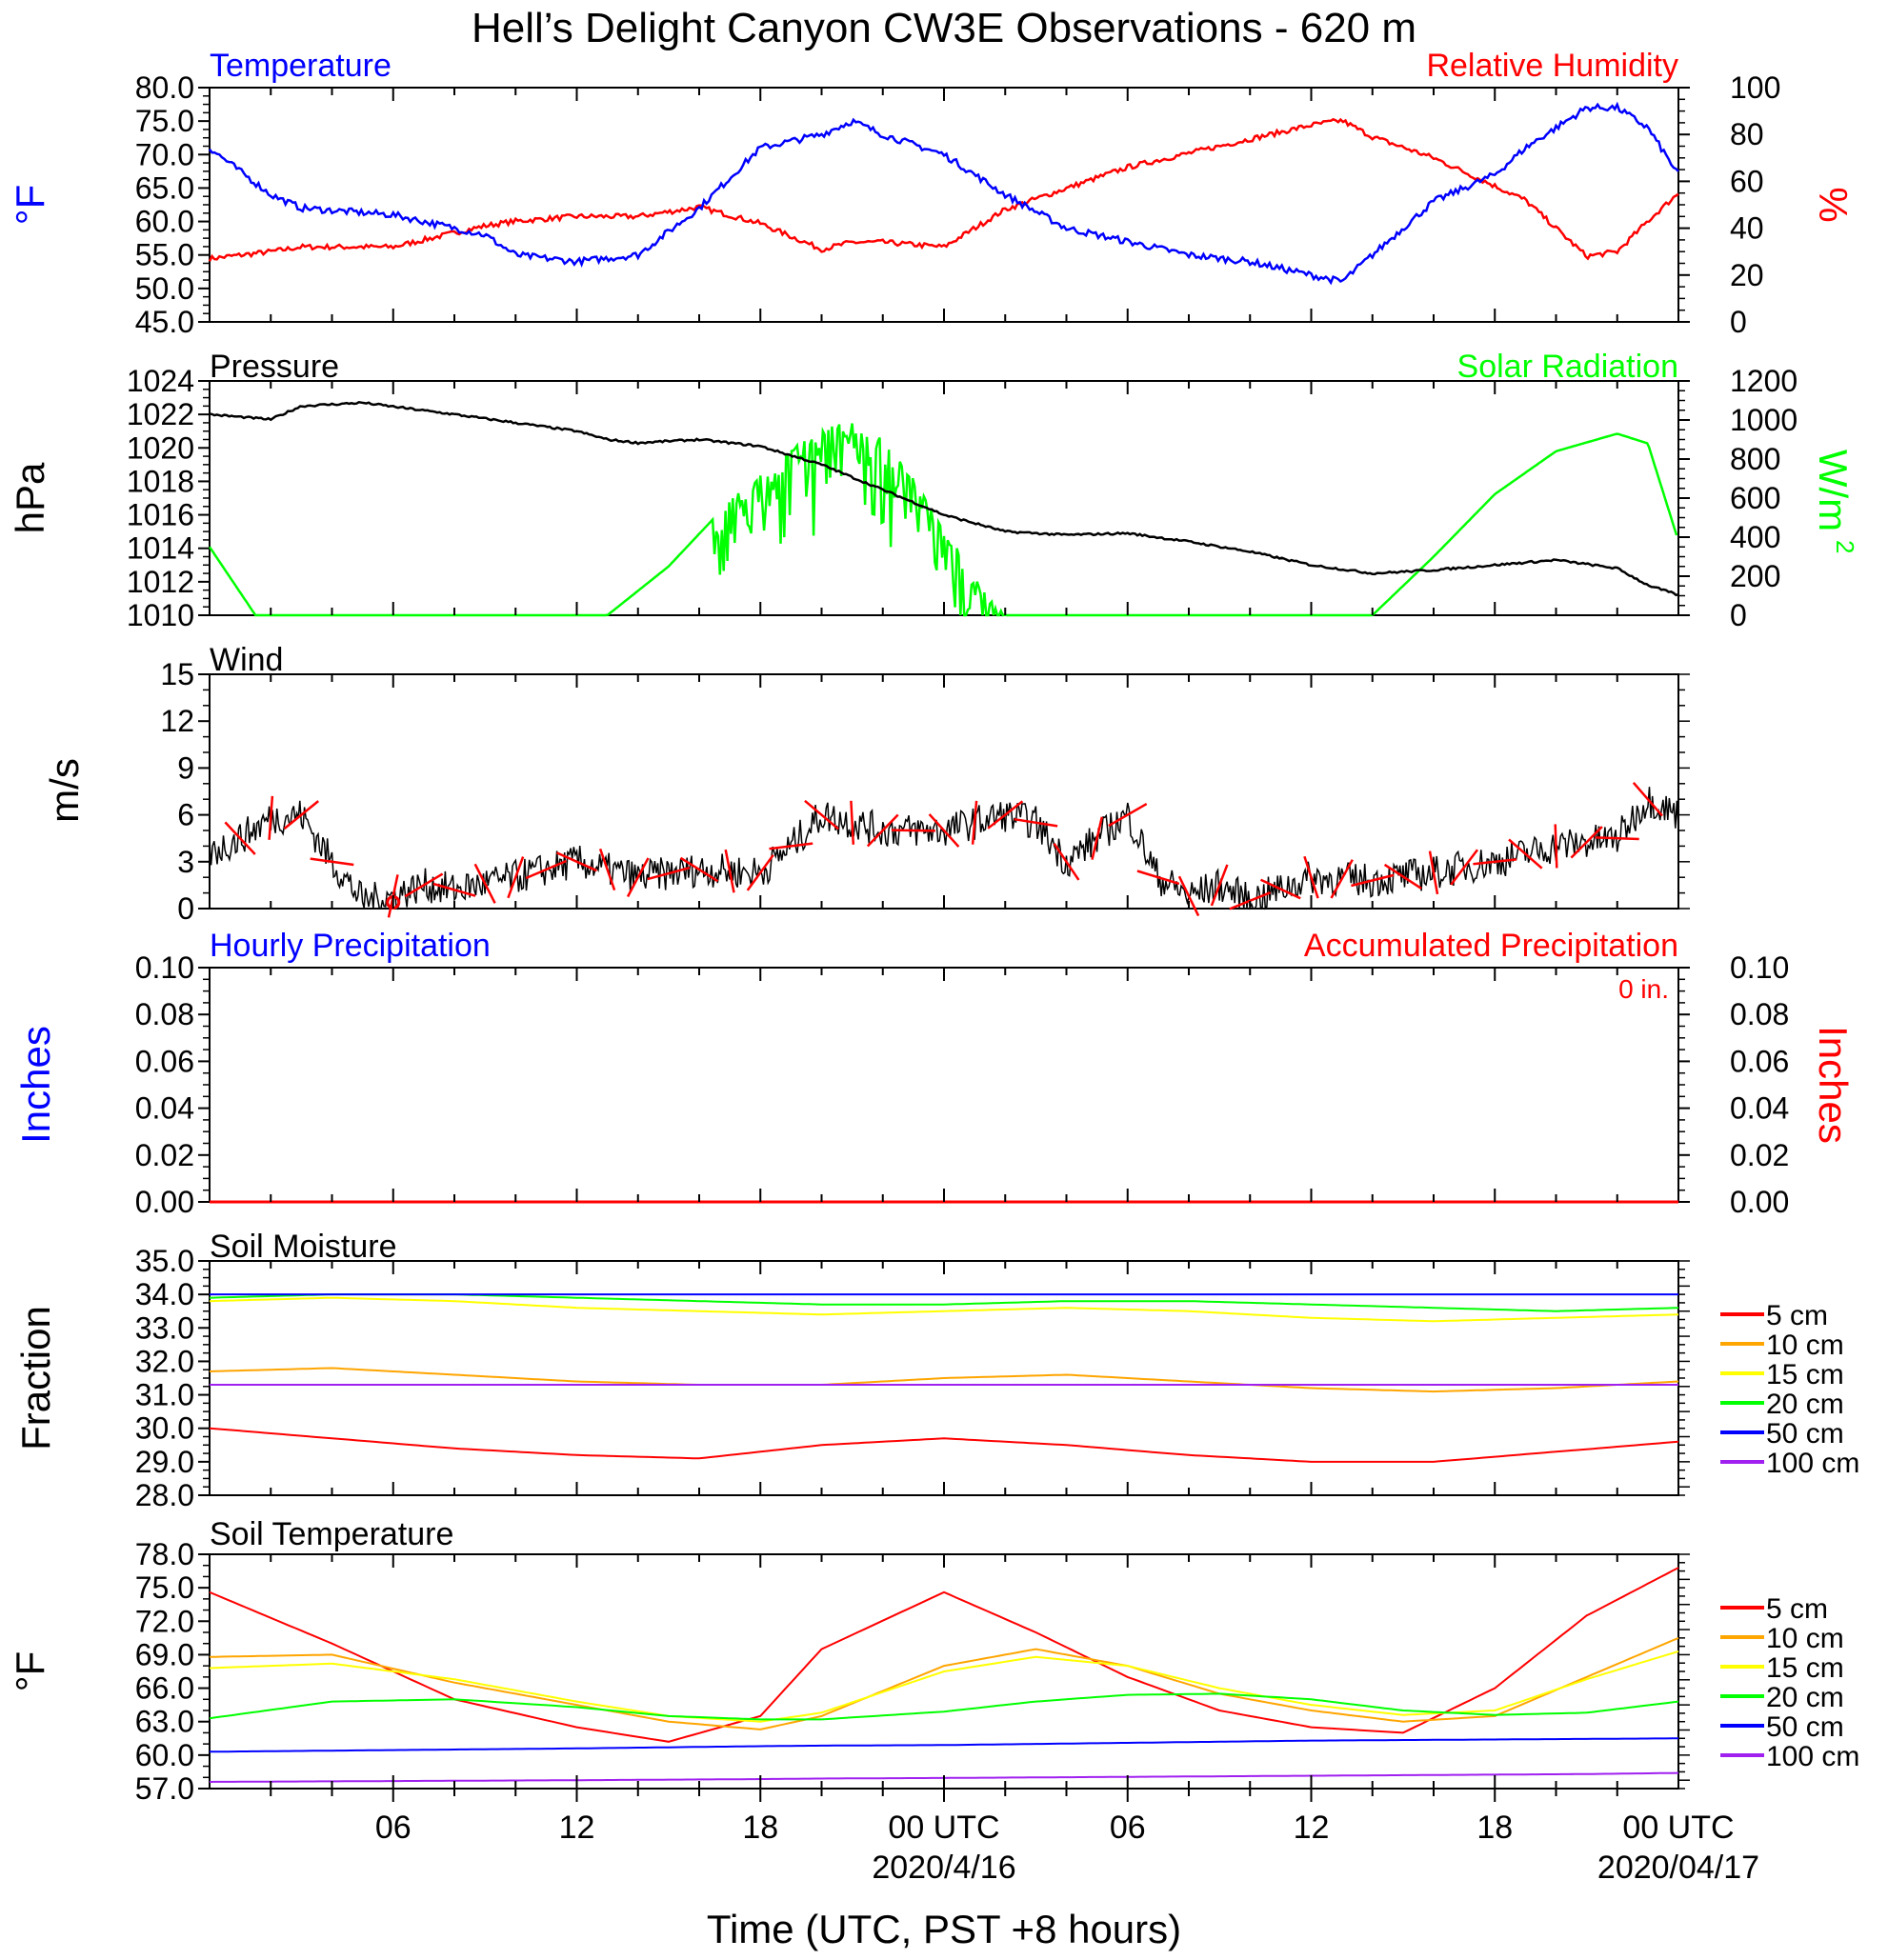  Describe the element at coordinates (274, 367) in the screenshot. I see `panel-pressure-solar-left-title: Pressure` at that location.